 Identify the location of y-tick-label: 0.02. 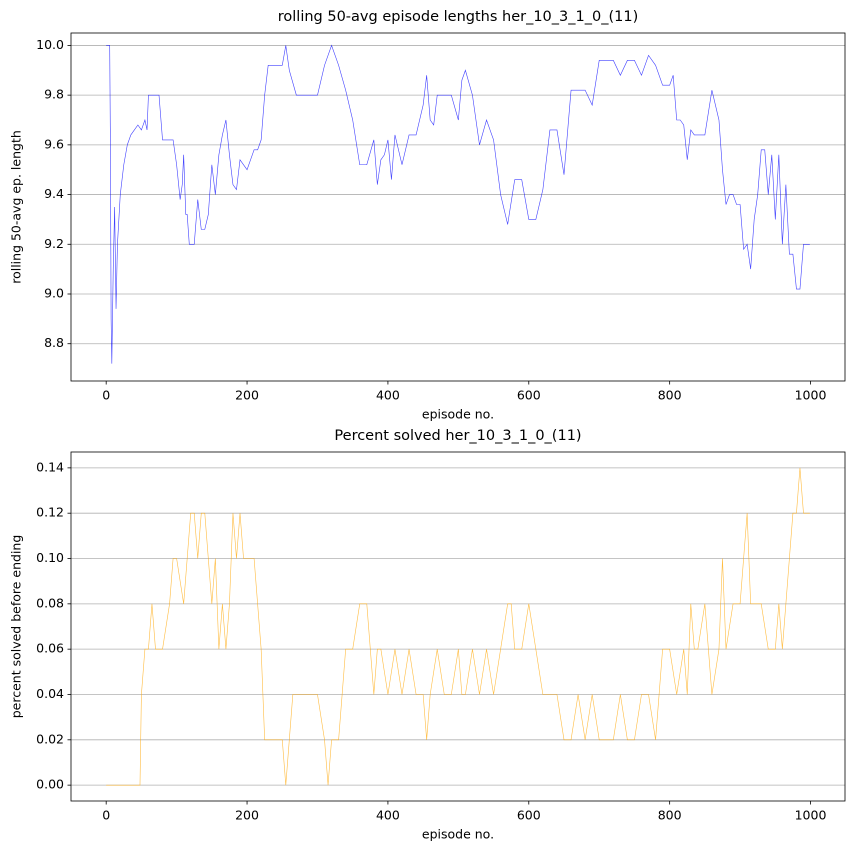
(50, 738).